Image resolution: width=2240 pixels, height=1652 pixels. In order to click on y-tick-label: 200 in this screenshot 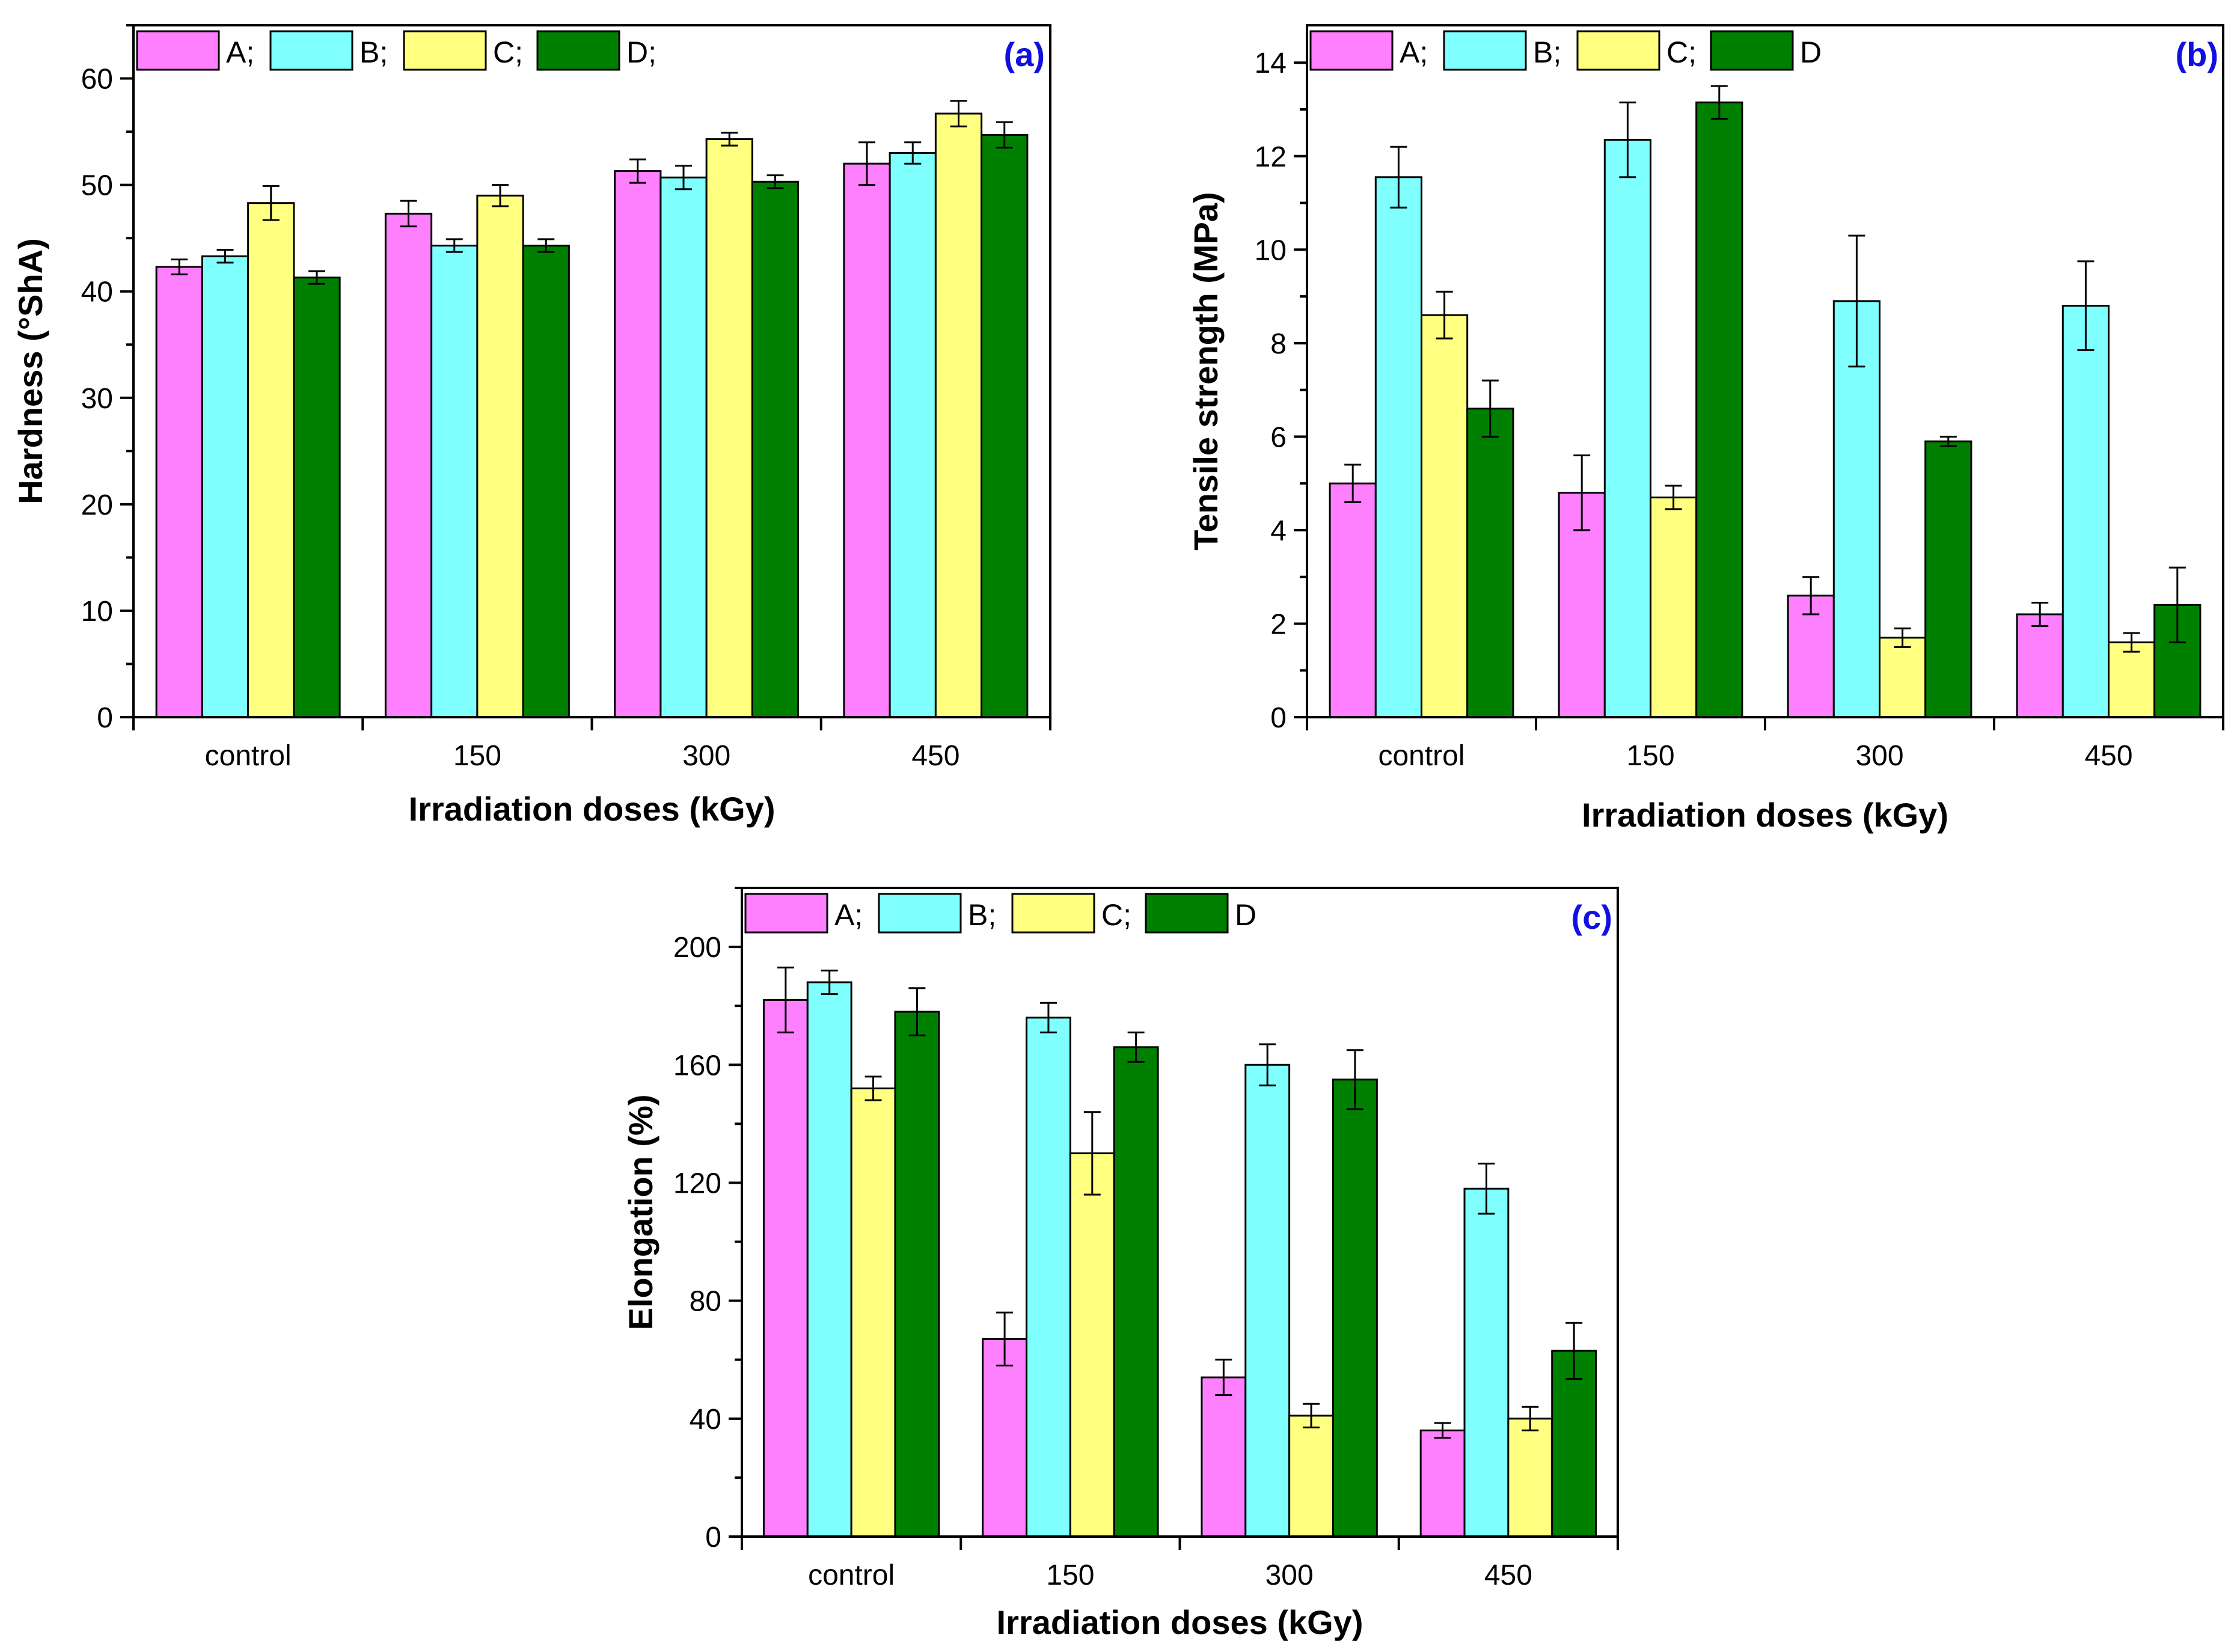, I will do `click(697, 948)`.